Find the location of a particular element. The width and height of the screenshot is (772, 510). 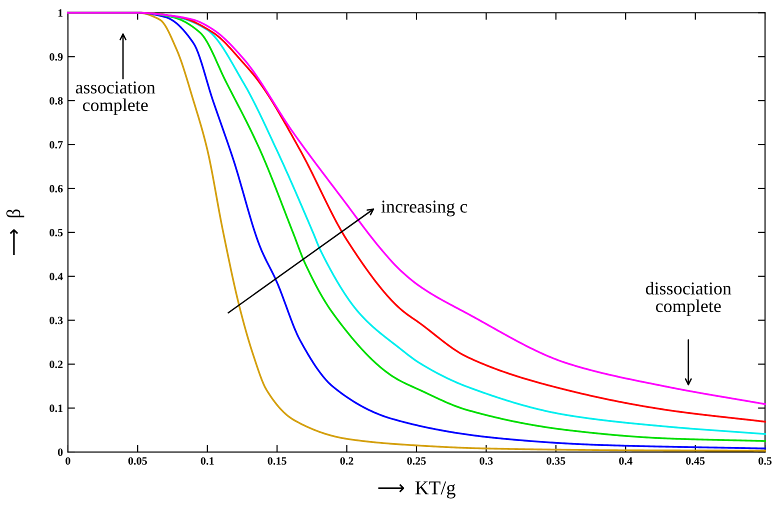

y-axis-title: ⟶ β is located at coordinates (15, 232).